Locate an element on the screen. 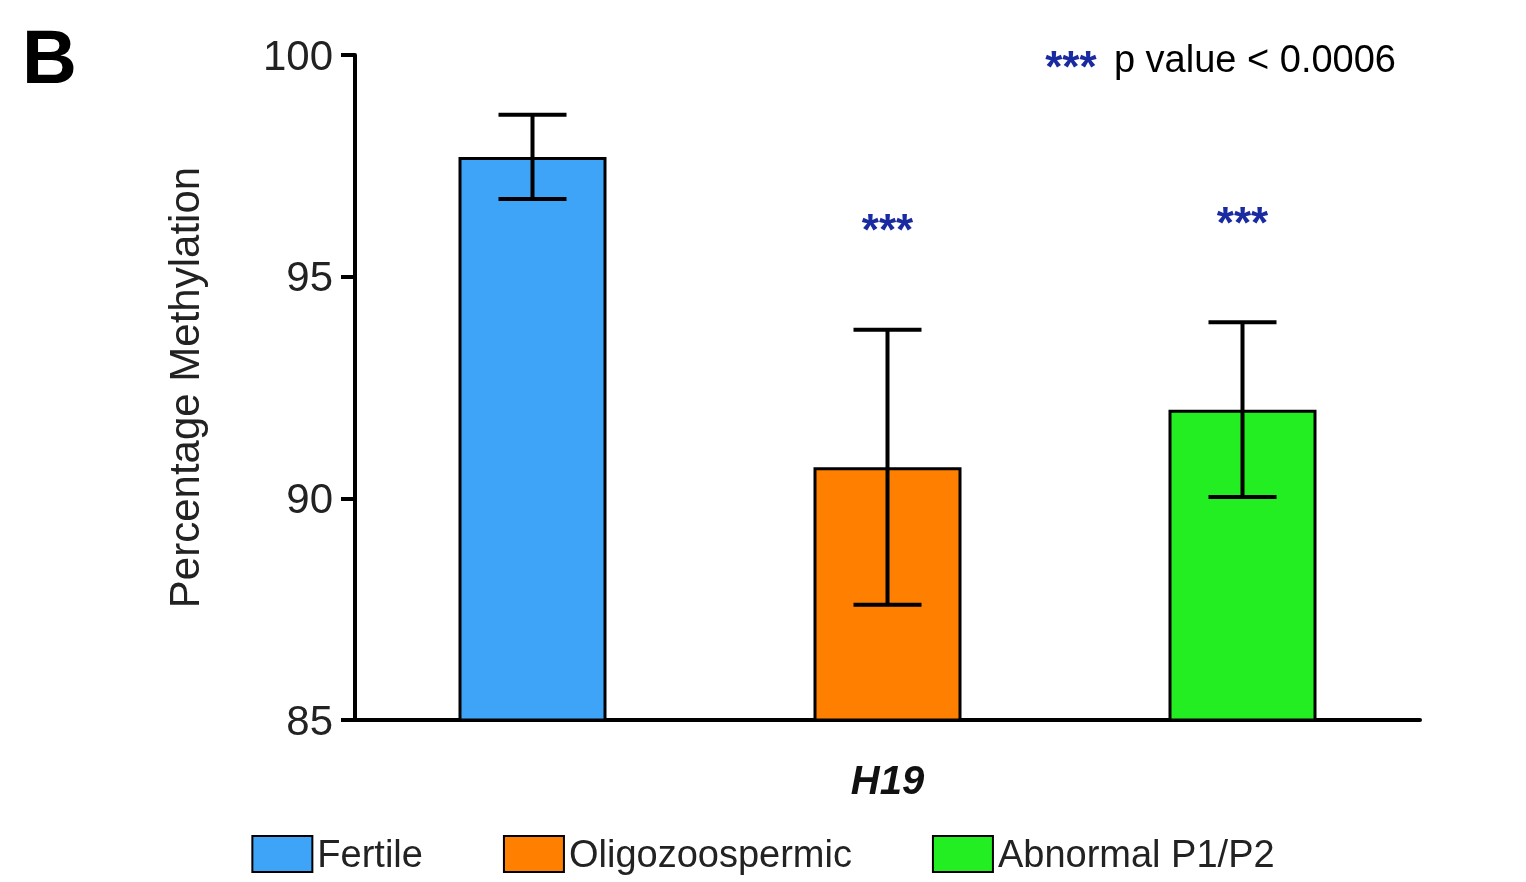 Image resolution: width=1526 pixels, height=882 pixels. y-tick-label: 100 is located at coordinates (297, 55).